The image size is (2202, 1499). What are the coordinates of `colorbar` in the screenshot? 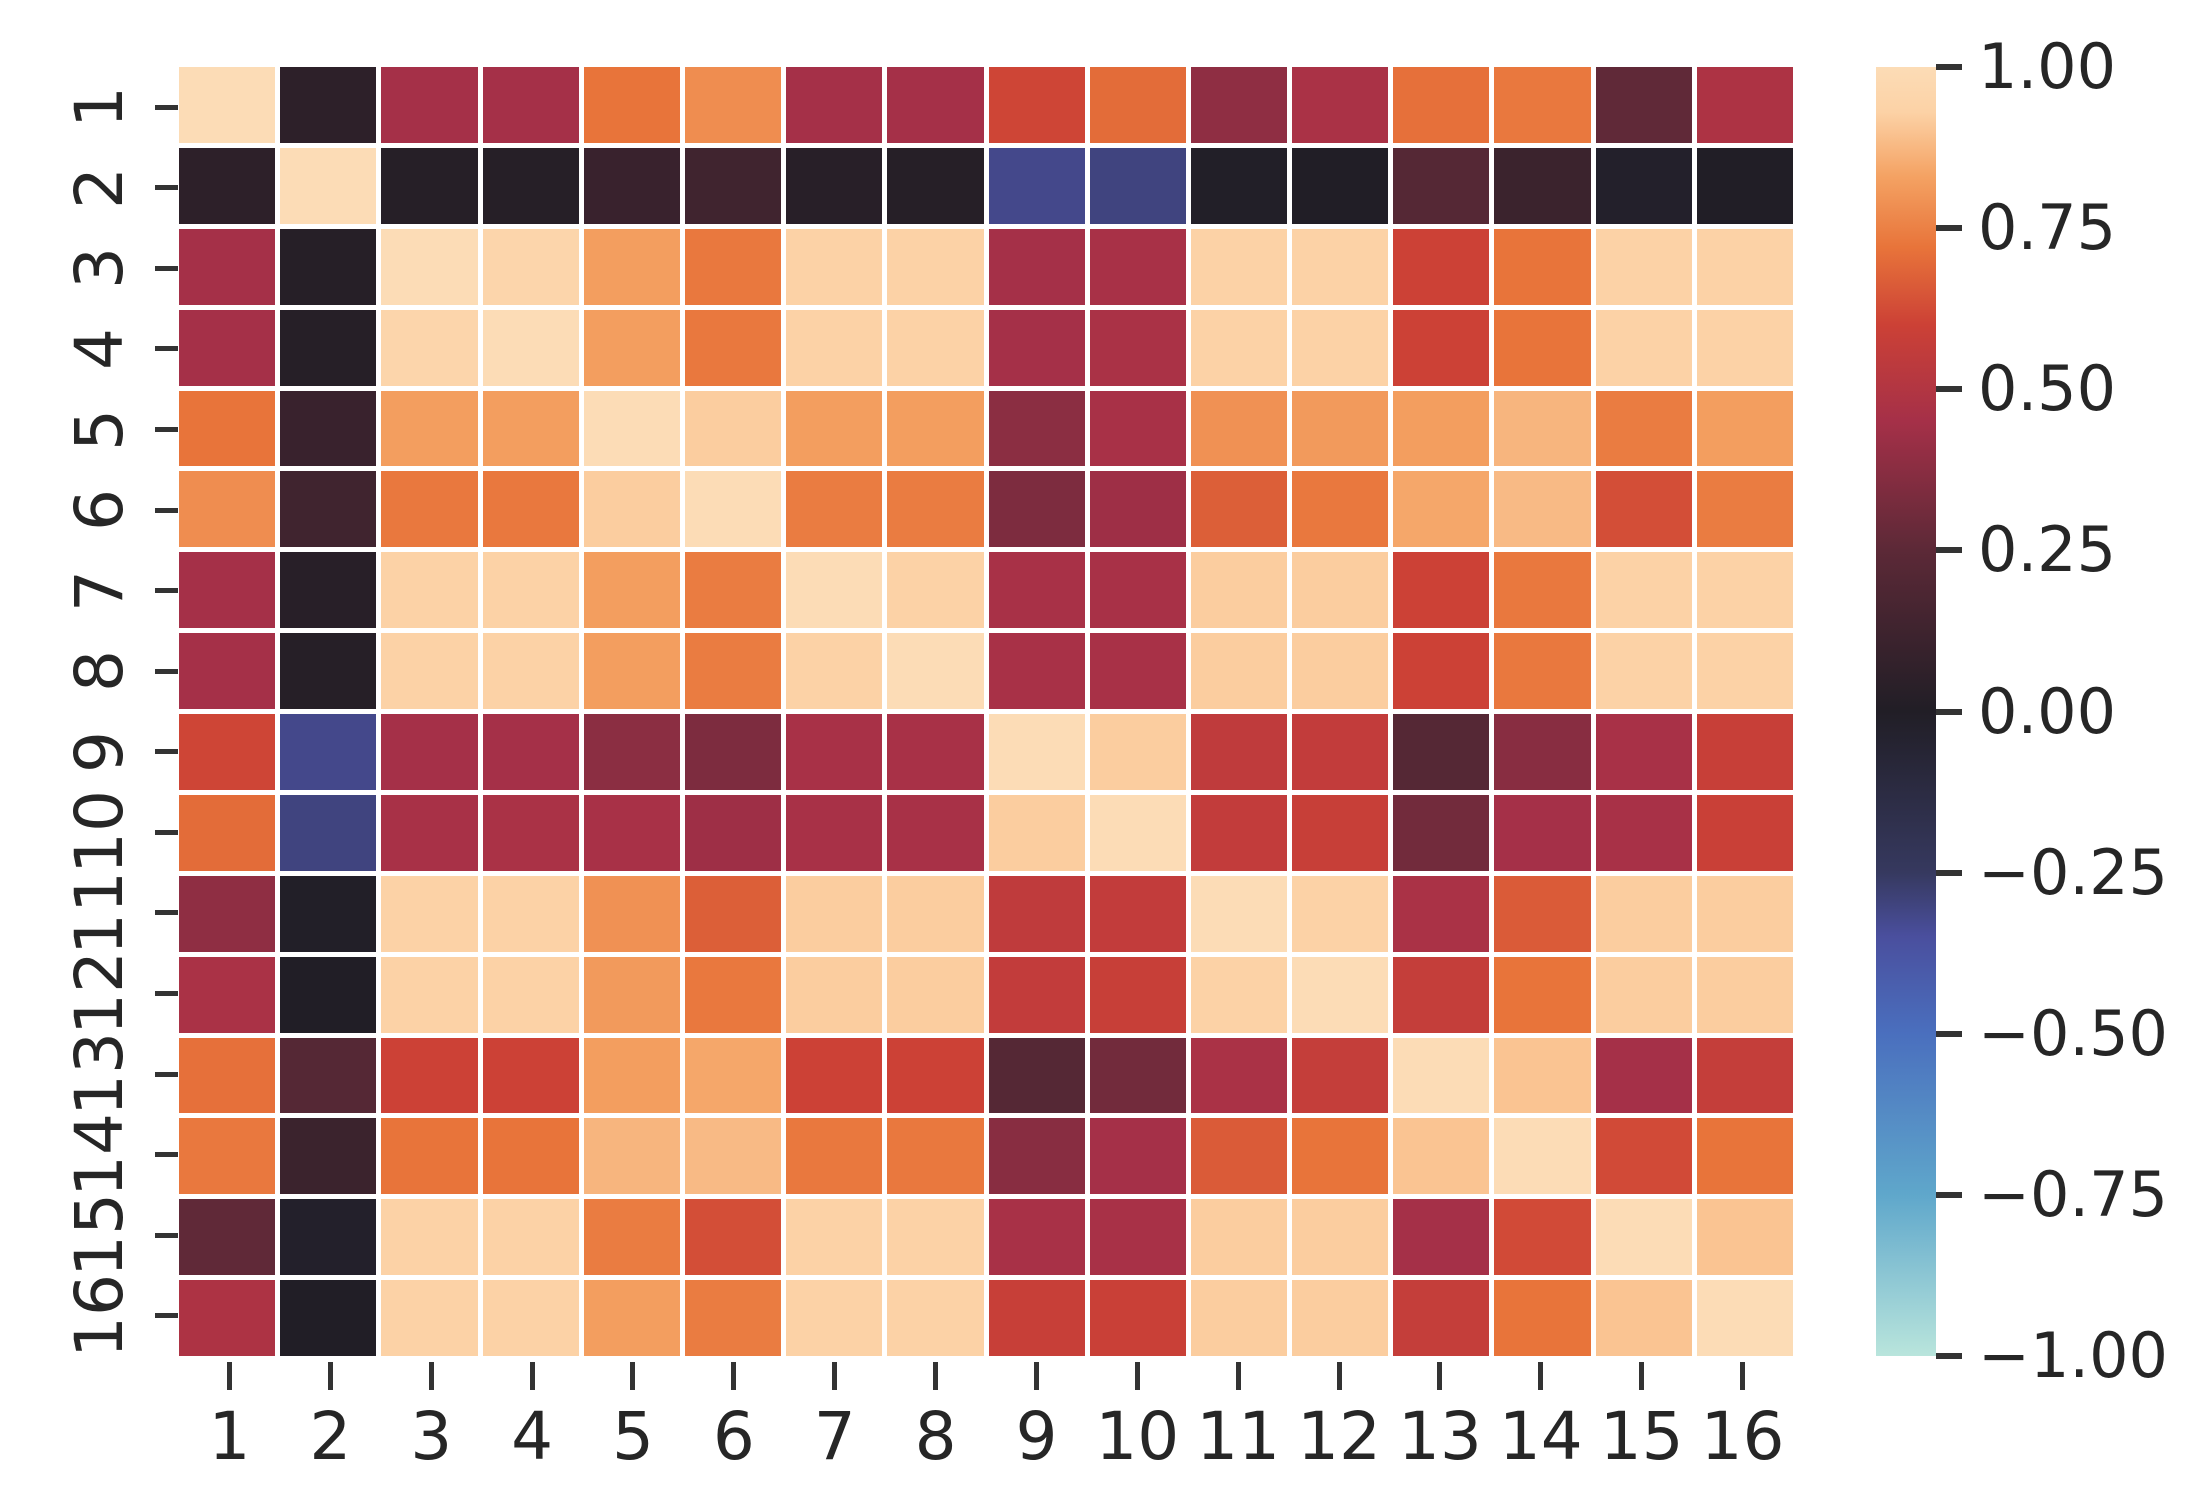 It's located at (1906, 711).